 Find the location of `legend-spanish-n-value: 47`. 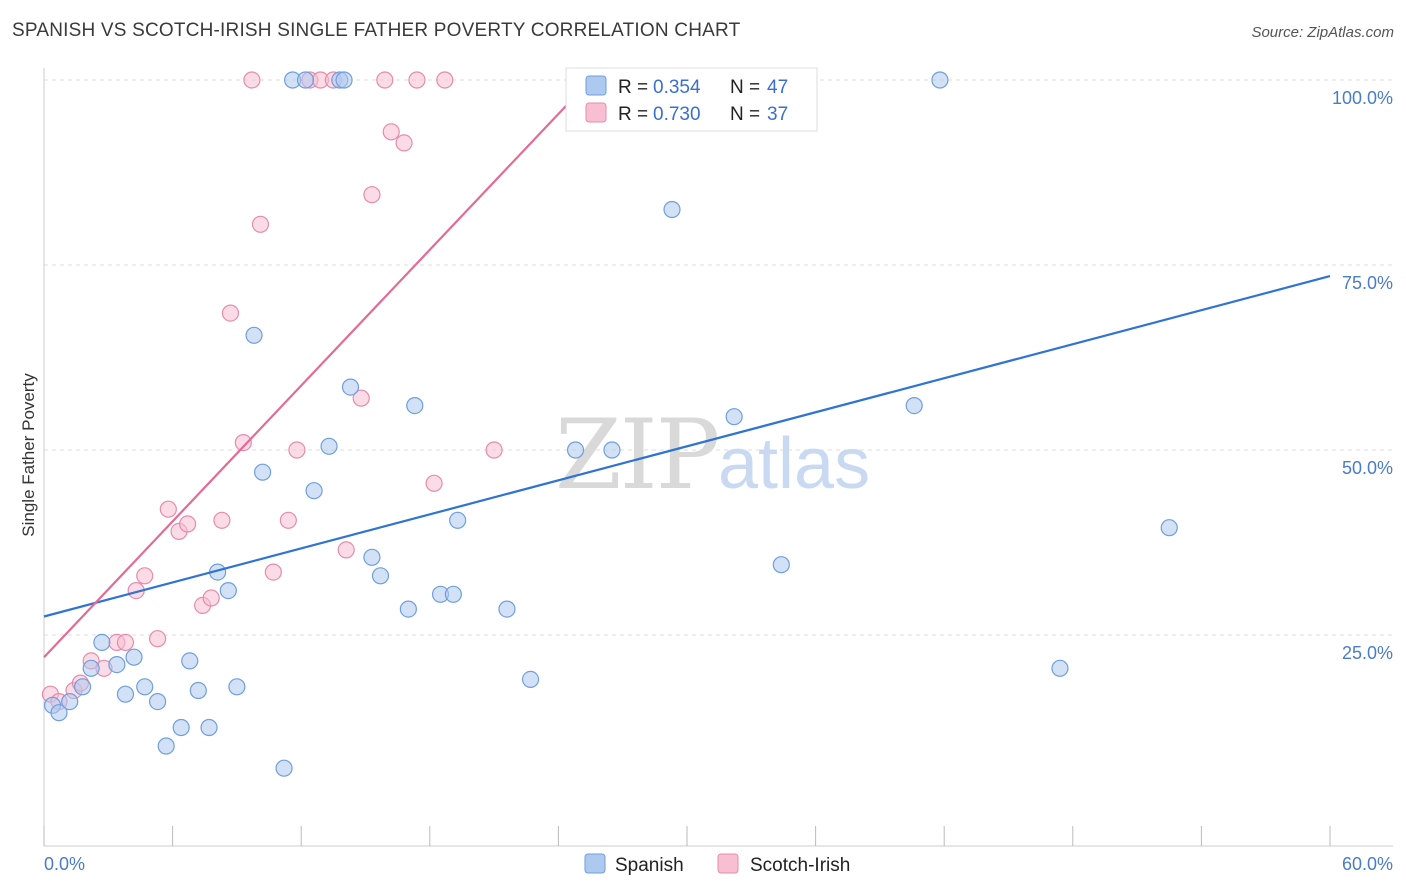

legend-spanish-n-value: 47 is located at coordinates (777, 87).